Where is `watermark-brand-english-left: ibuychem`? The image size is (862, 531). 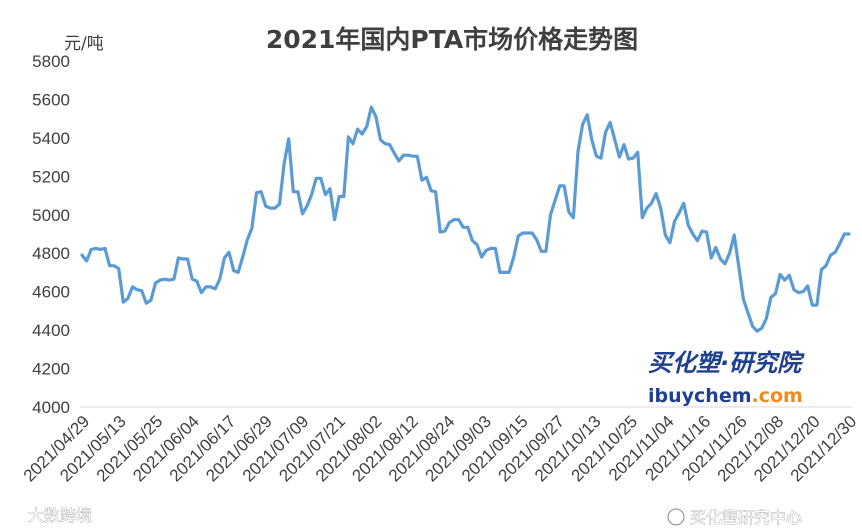 watermark-brand-english-left: ibuychem is located at coordinates (700, 396).